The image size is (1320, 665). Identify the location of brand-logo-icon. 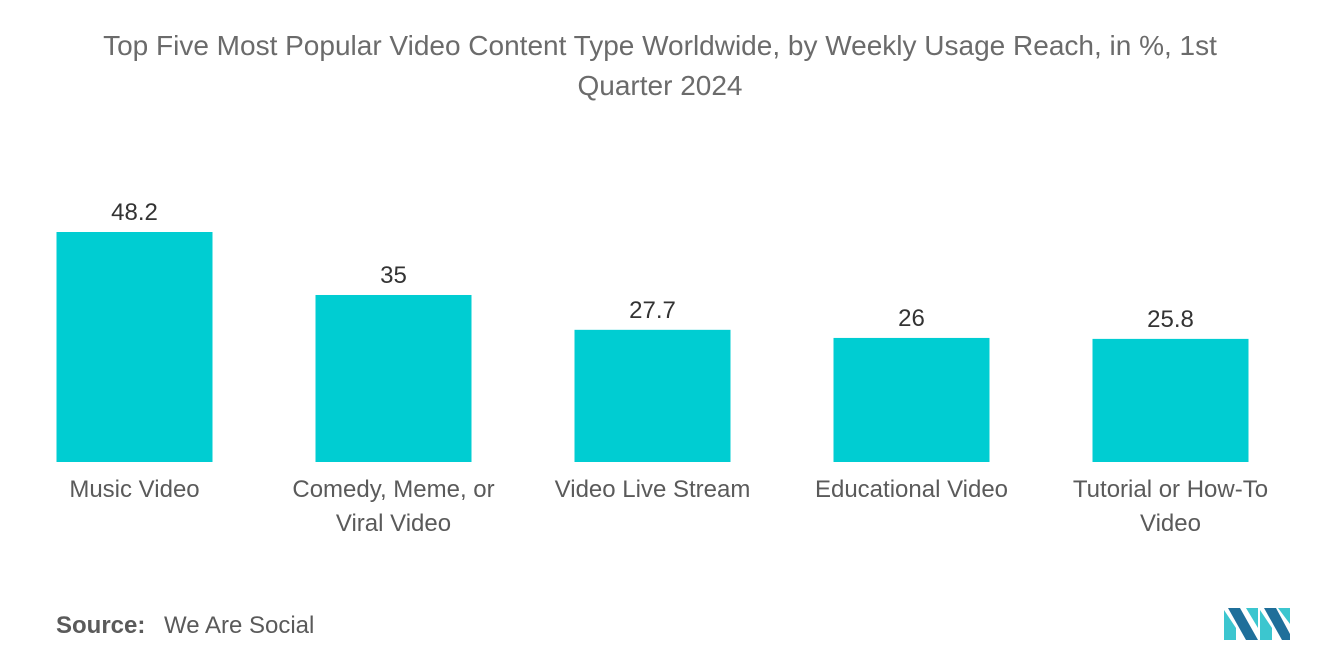
(1257, 624).